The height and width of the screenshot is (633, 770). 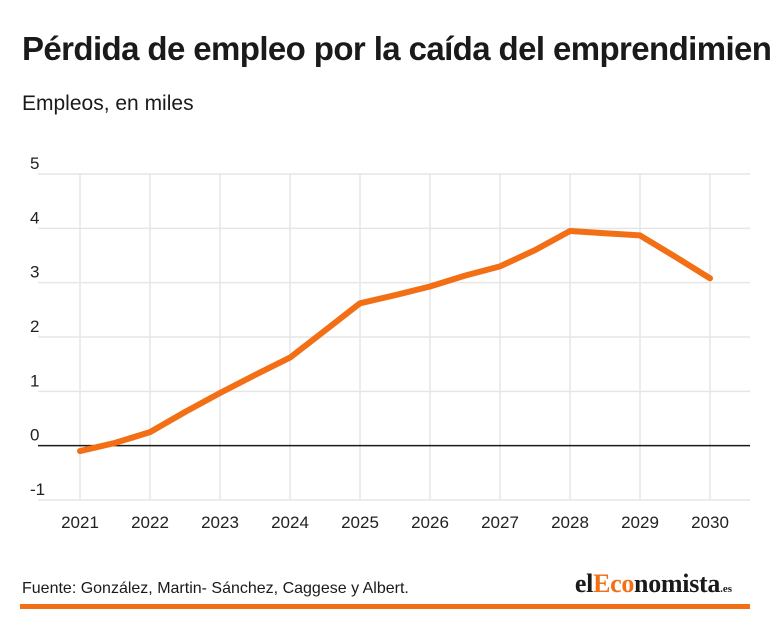 I want to click on y-tick-label: 2, so click(x=34, y=326).